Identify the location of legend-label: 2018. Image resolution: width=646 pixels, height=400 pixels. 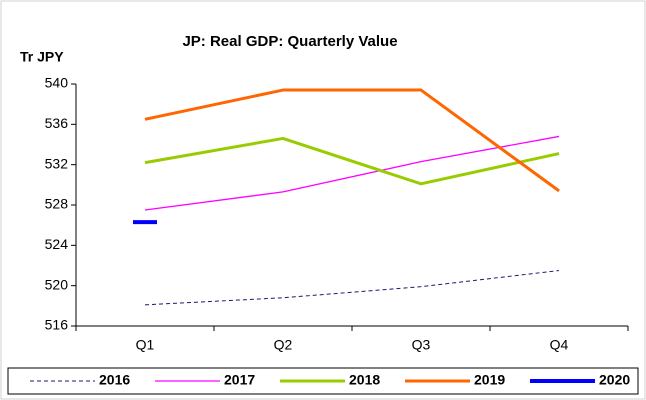
(364, 380).